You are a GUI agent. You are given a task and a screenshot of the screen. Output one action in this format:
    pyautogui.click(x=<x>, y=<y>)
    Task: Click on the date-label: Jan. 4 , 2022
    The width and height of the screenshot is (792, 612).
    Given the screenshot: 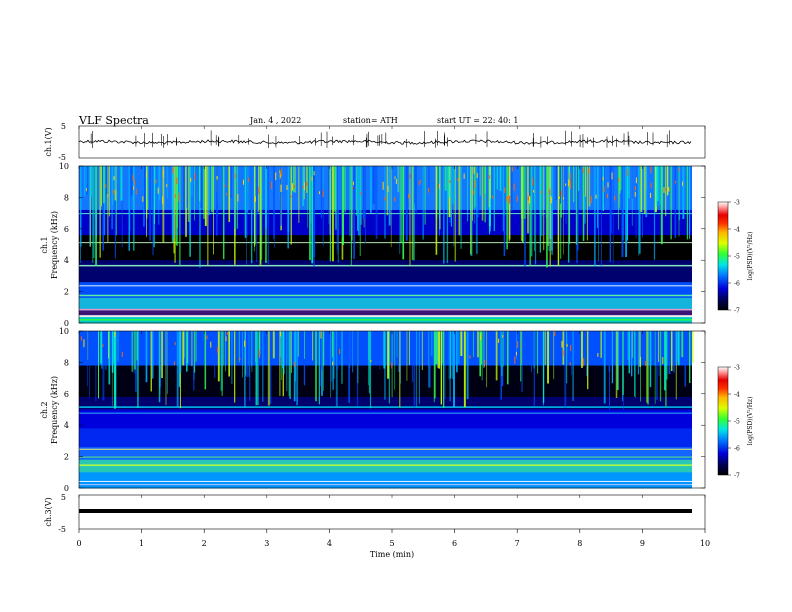 What is the action you would take?
    pyautogui.click(x=275, y=120)
    